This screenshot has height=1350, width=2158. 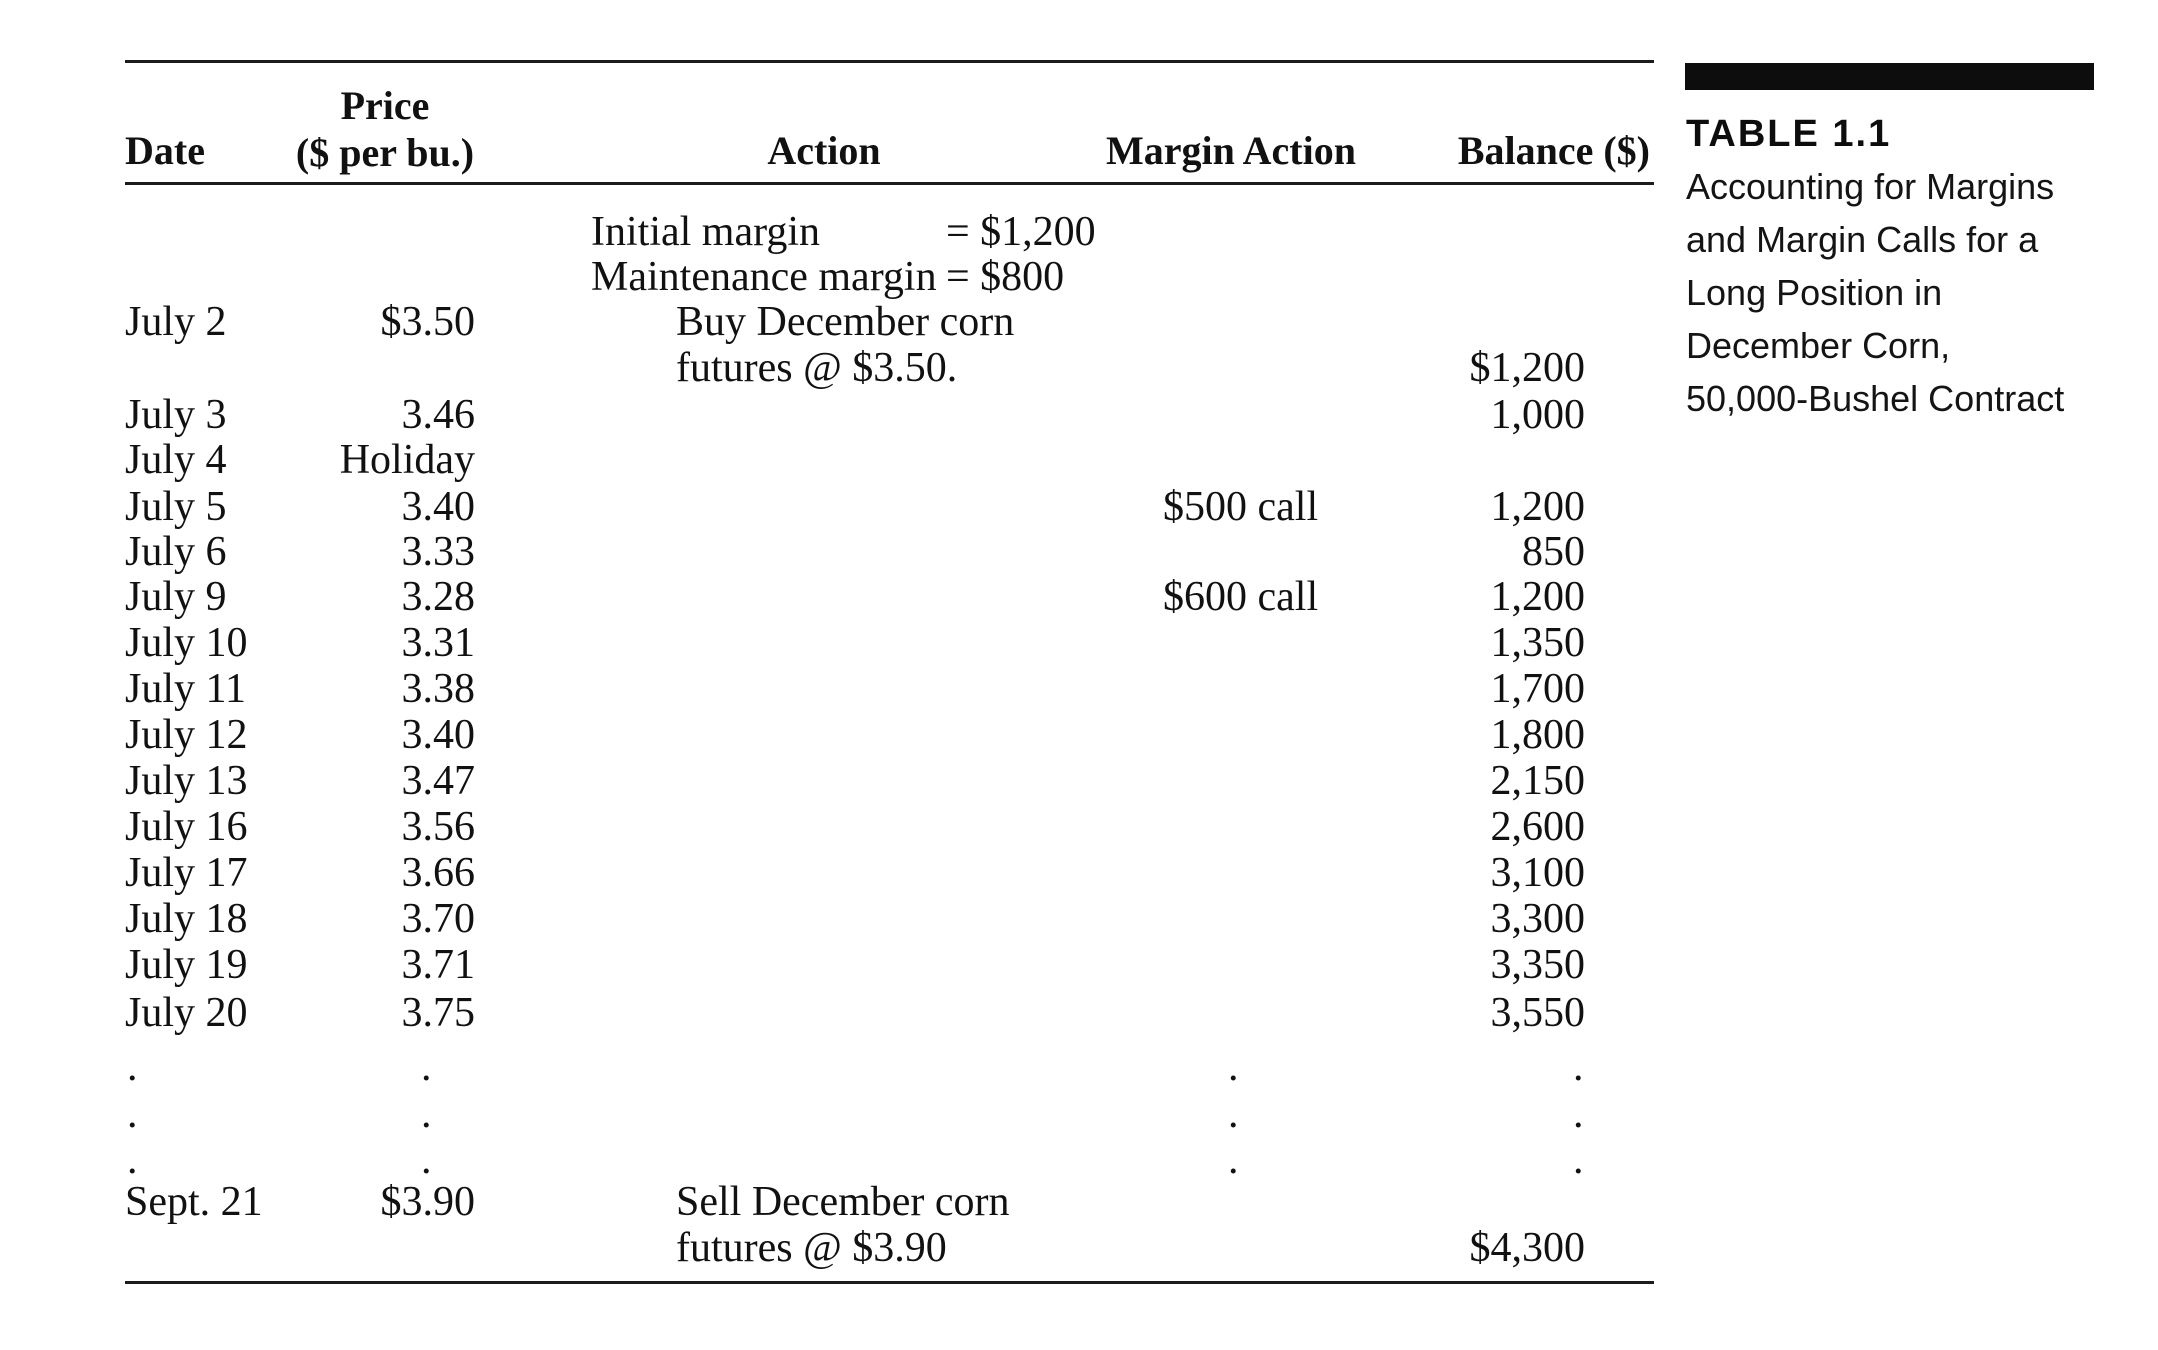 I want to click on action-cell: futures @ $3.90, so click(x=811, y=1248).